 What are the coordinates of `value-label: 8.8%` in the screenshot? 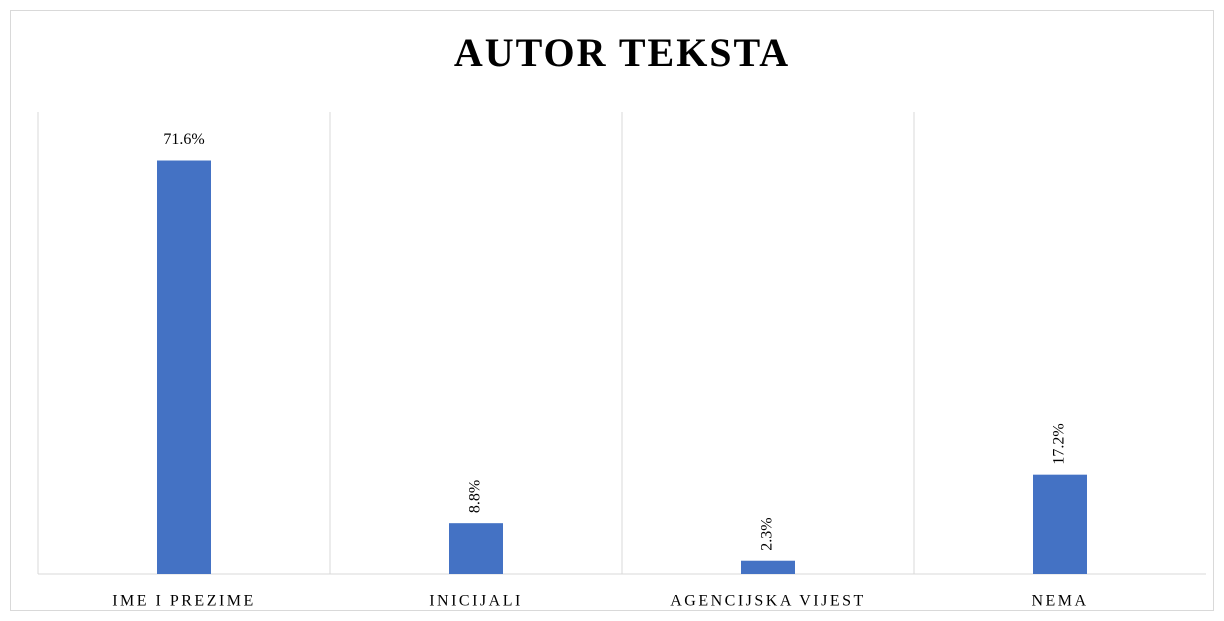 It's located at (475, 496).